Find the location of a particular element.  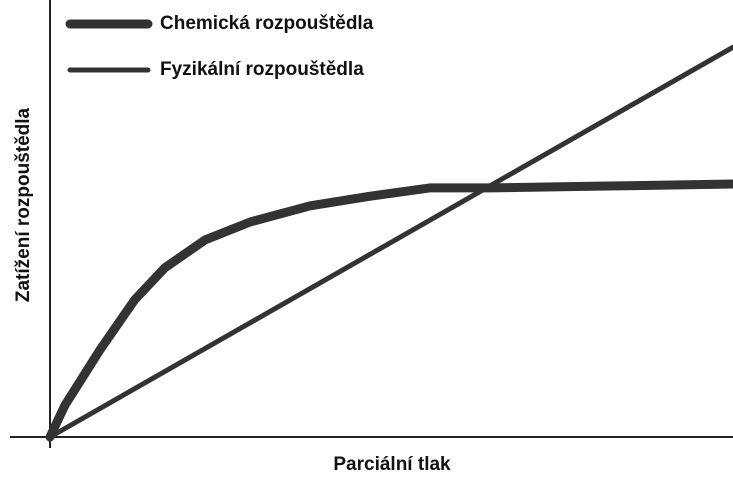

legend-label: Chemická rozpouštědla is located at coordinates (267, 23).